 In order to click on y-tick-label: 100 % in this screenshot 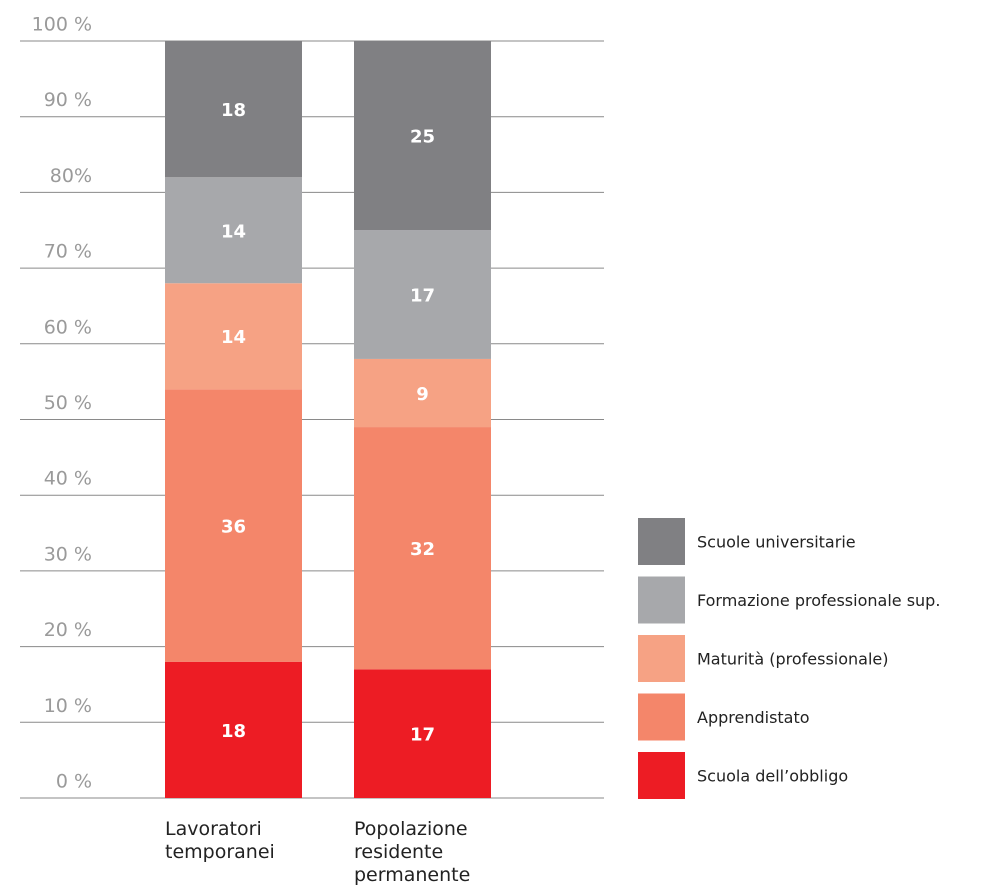, I will do `click(62, 25)`.